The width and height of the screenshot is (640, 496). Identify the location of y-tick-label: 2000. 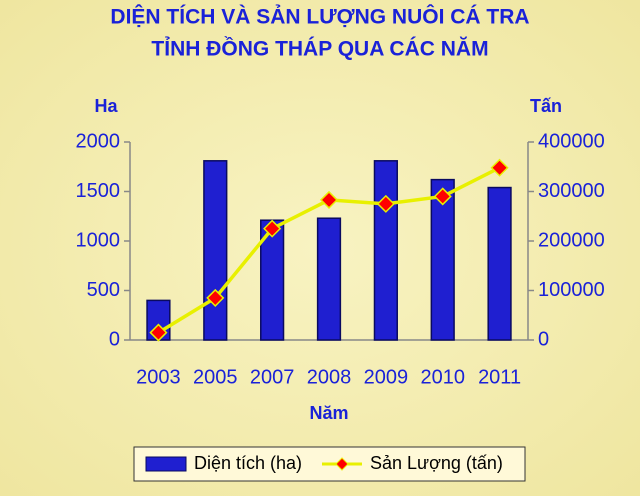
(98, 141).